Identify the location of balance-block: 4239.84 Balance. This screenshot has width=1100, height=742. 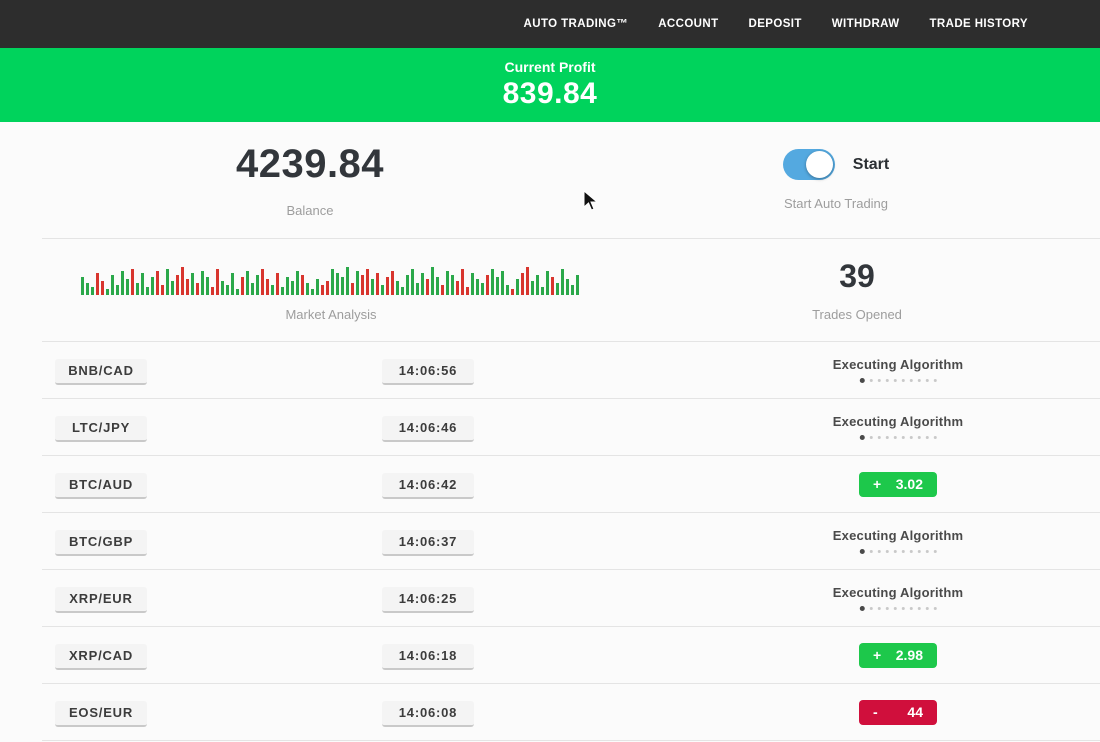
(310, 180).